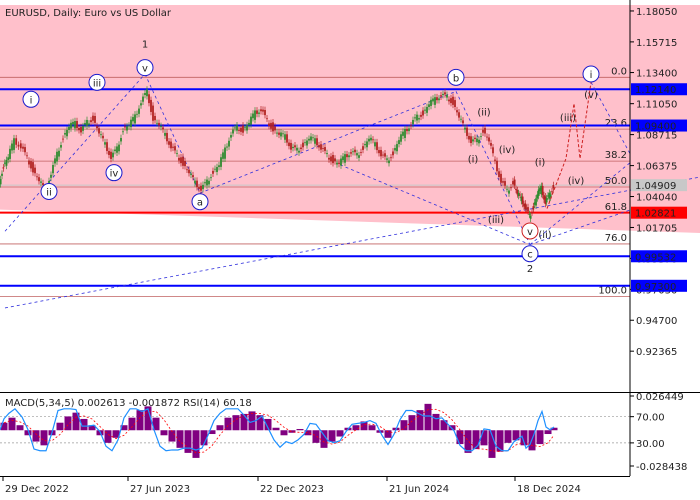 Image resolution: width=700 pixels, height=500 pixels. What do you see at coordinates (496, 220) in the screenshot?
I see `wave-label: (iii)` at bounding box center [496, 220].